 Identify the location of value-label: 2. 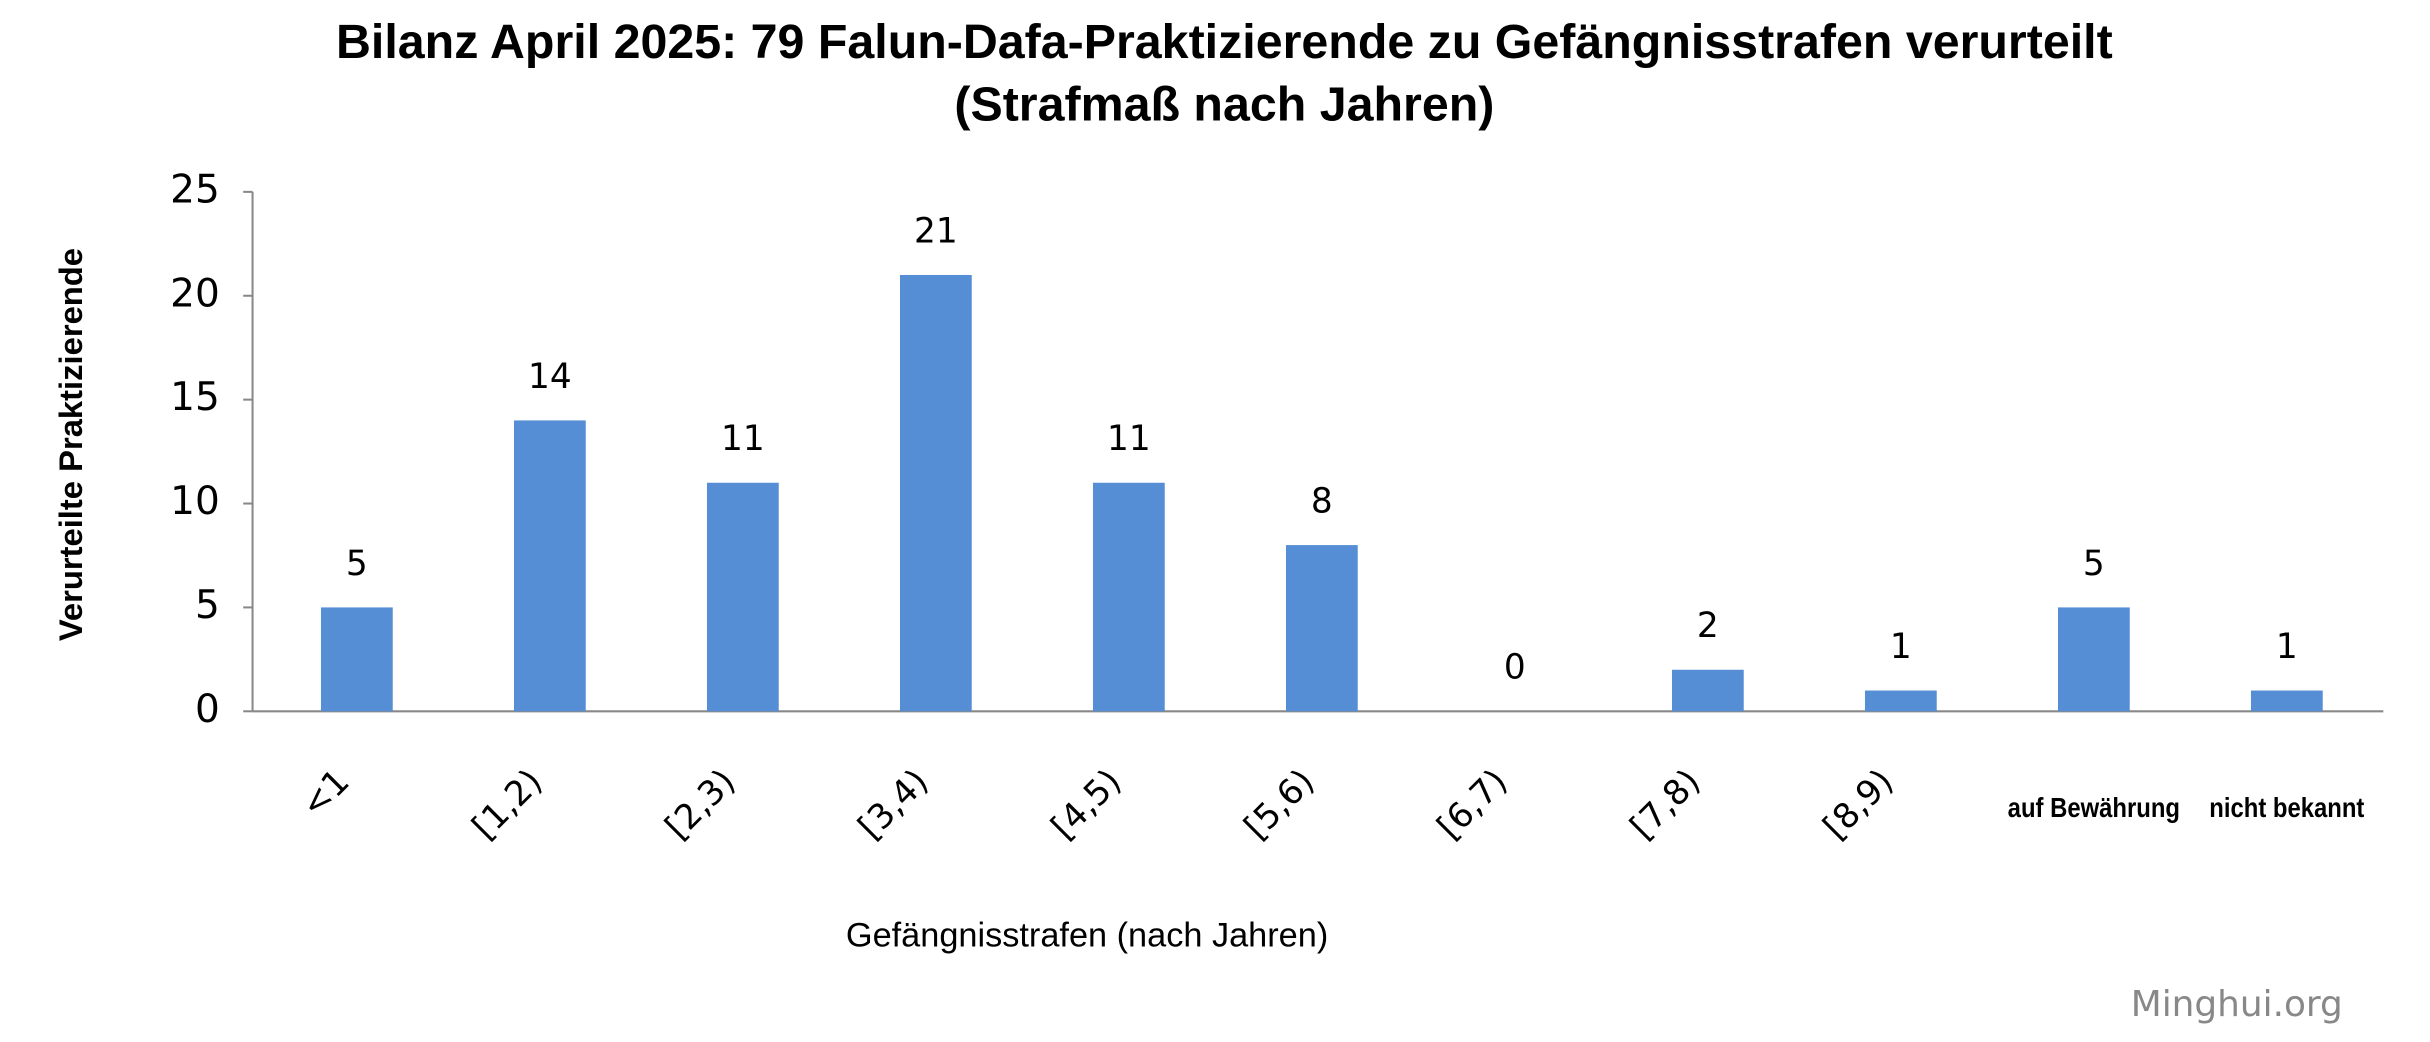
(1708, 626).